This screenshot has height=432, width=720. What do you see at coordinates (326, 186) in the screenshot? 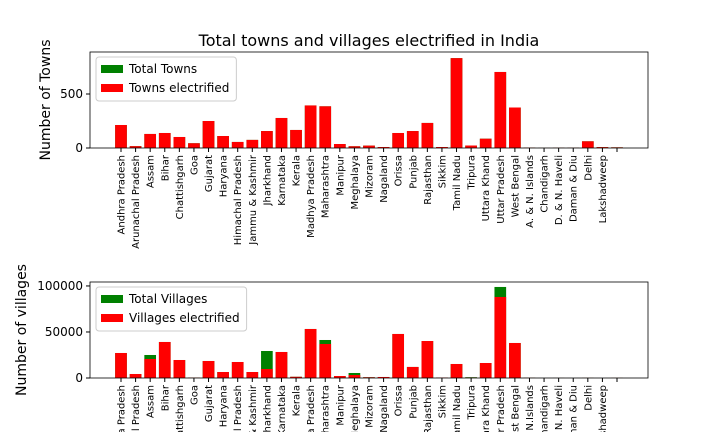
I see `x-tick-label: Maharashtra` at bounding box center [326, 186].